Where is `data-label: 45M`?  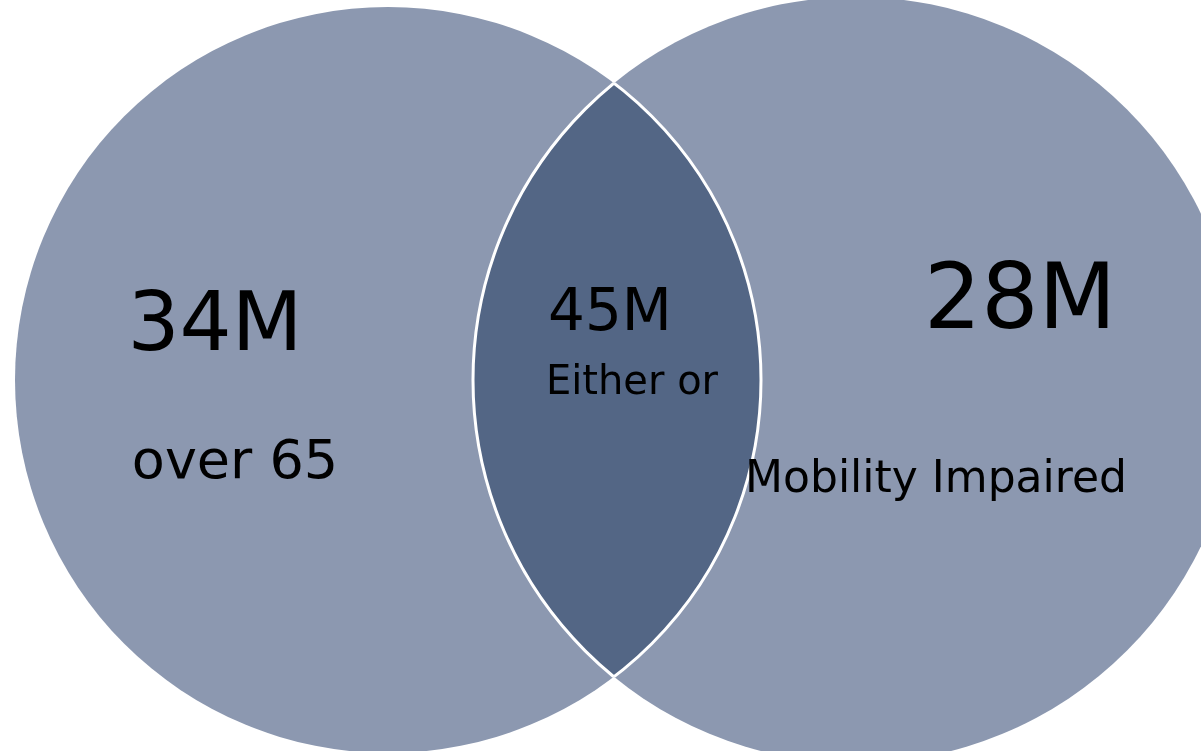 data-label: 45M is located at coordinates (610, 310).